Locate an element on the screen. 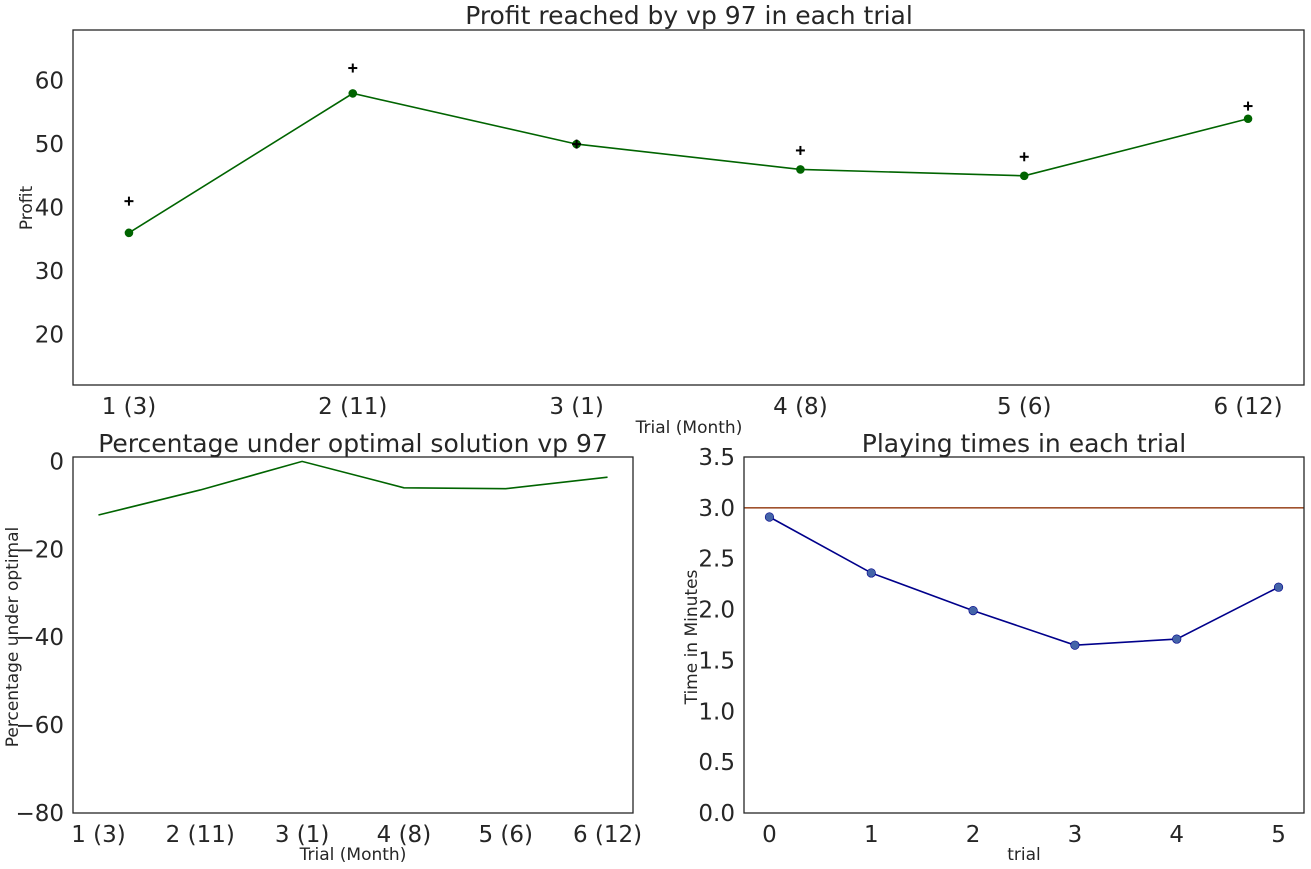 The image size is (1311, 869). times-y-axis-label: Time in Minutes is located at coordinates (692, 637).